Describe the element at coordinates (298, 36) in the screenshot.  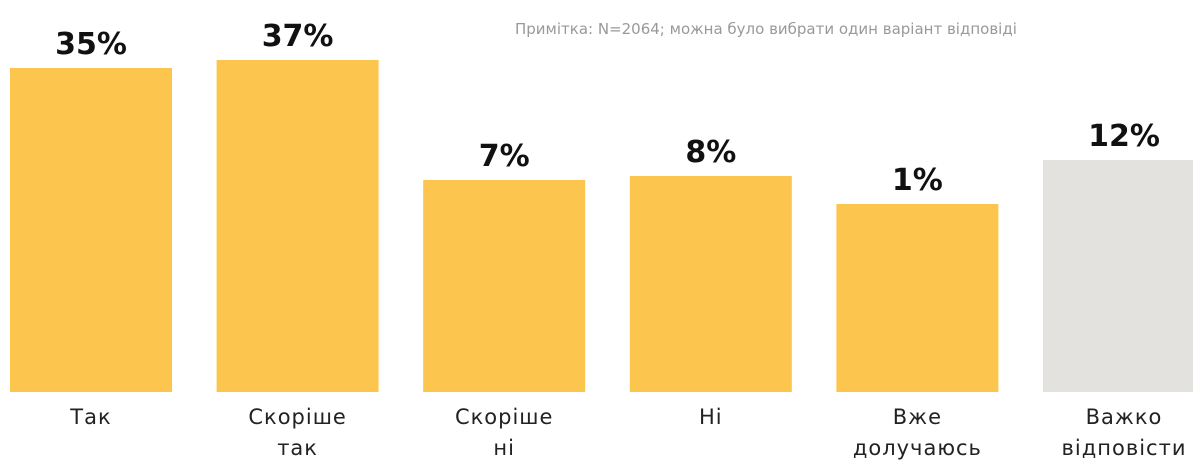
I see `value-label: 37%` at that location.